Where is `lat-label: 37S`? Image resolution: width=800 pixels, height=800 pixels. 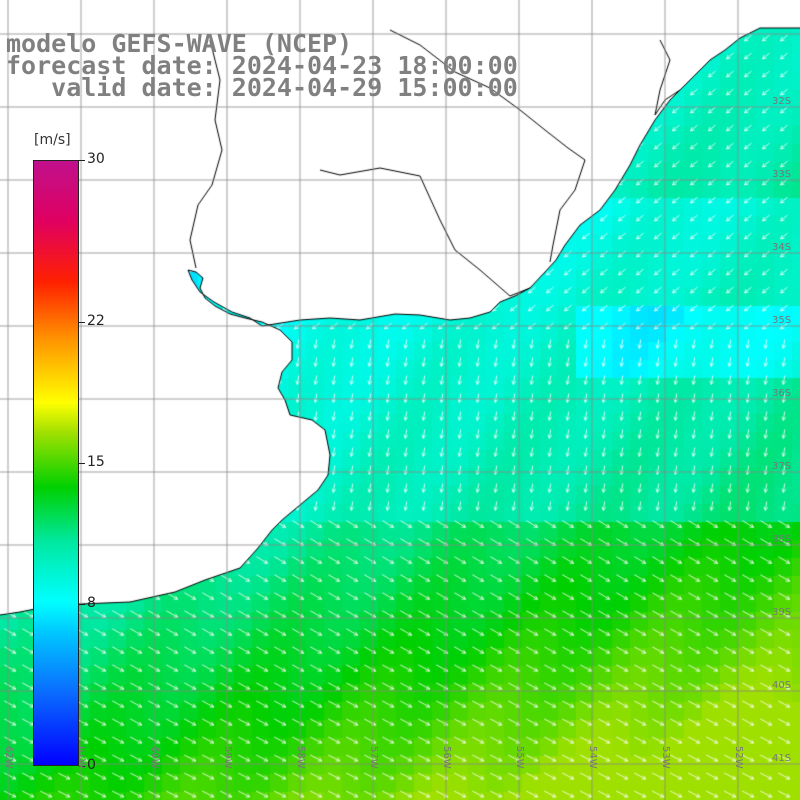
lat-label: 37S is located at coordinates (782, 466).